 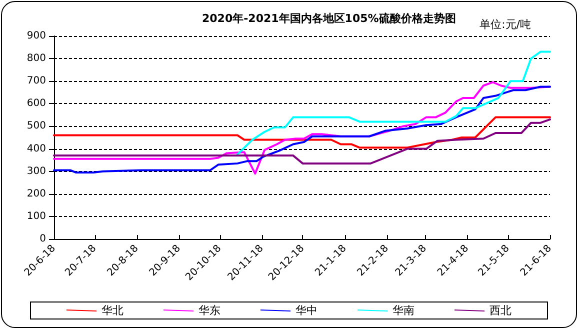 I want to click on legend-label: 华北, so click(x=113, y=310).